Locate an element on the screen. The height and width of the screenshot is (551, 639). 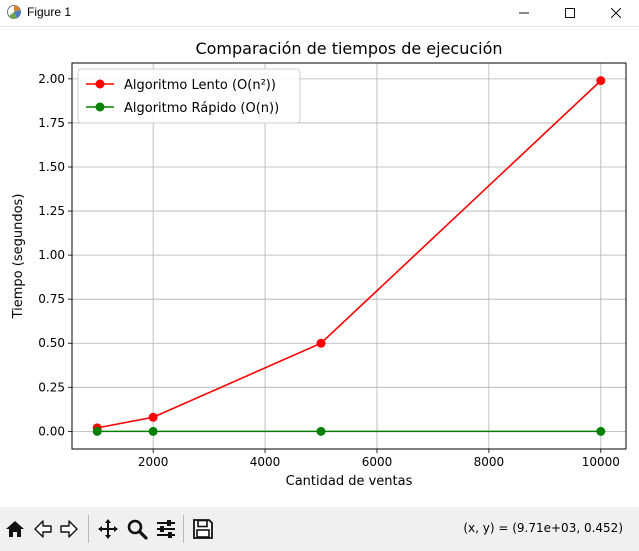
x-tick-label: 4000 is located at coordinates (265, 462).